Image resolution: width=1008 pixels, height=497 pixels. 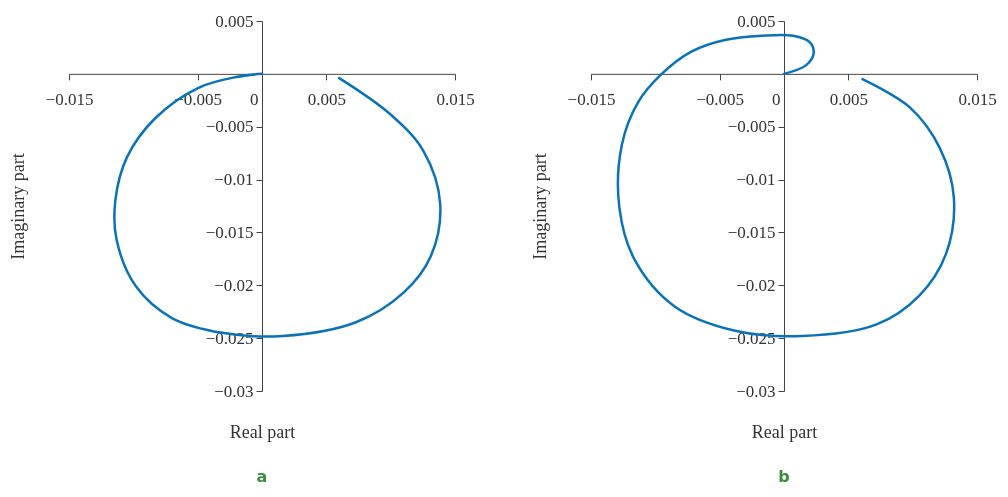 What do you see at coordinates (784, 476) in the screenshot?
I see `text: b` at bounding box center [784, 476].